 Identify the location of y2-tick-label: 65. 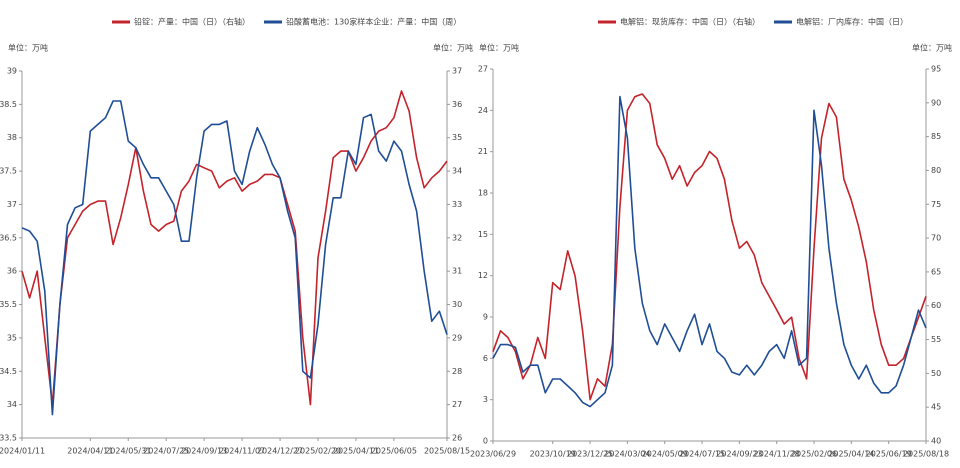
(936, 271).